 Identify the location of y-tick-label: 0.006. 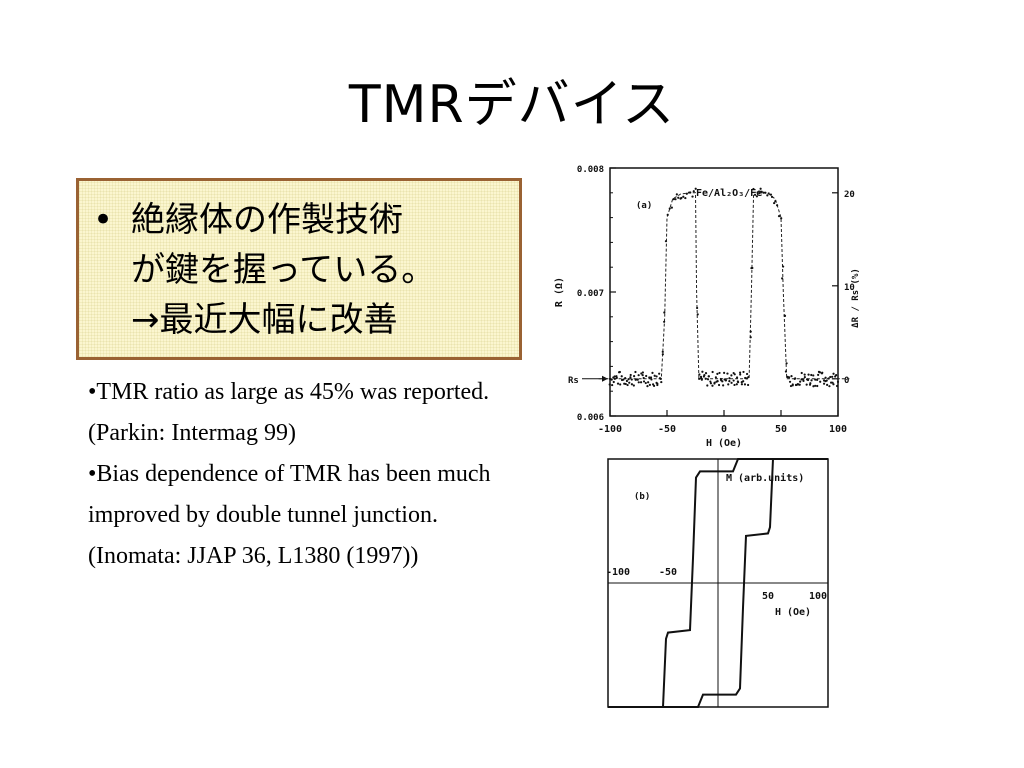
(590, 418).